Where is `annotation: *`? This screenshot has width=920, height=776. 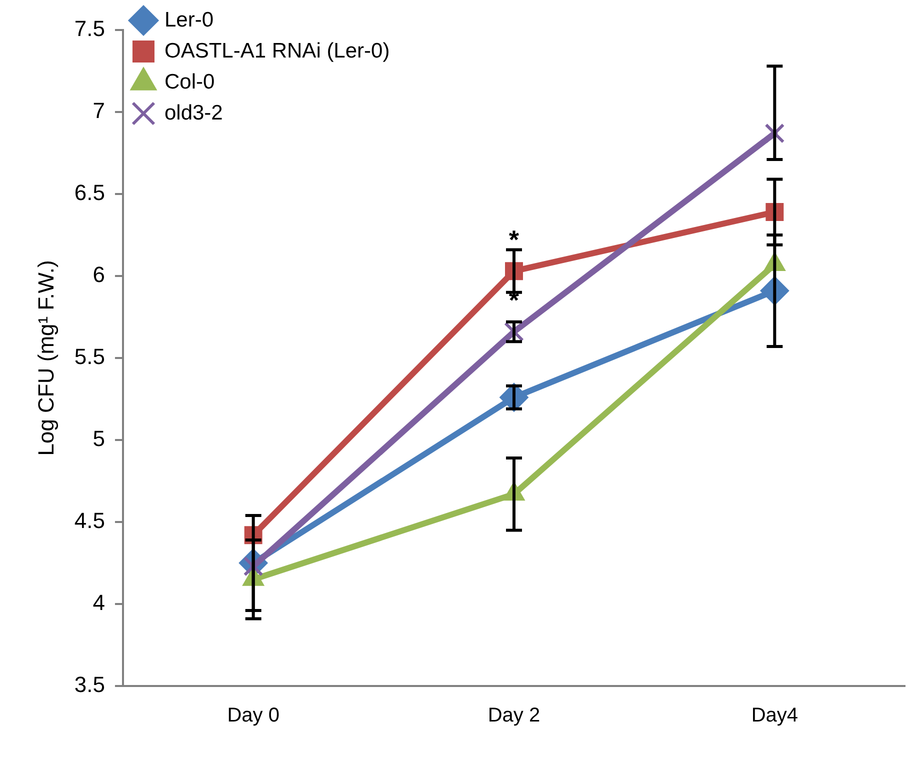 annotation: * is located at coordinates (514, 239).